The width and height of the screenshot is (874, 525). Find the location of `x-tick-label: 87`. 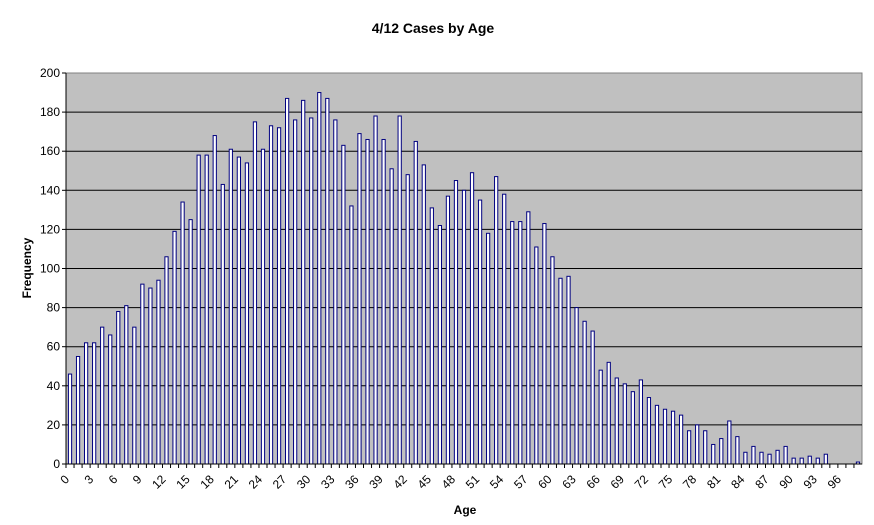

x-tick-label: 87 is located at coordinates (762, 482).